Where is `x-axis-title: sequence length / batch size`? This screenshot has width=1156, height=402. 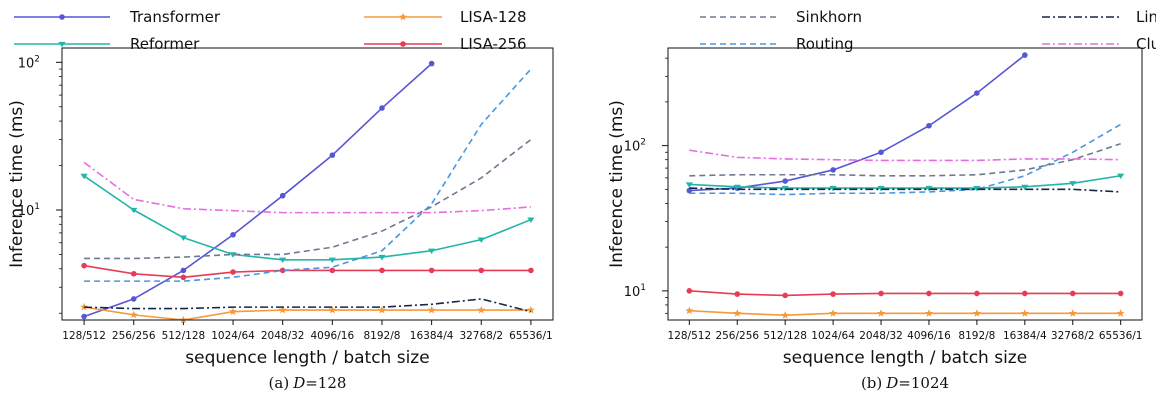 x-axis-title: sequence length / batch size is located at coordinates (905, 358).